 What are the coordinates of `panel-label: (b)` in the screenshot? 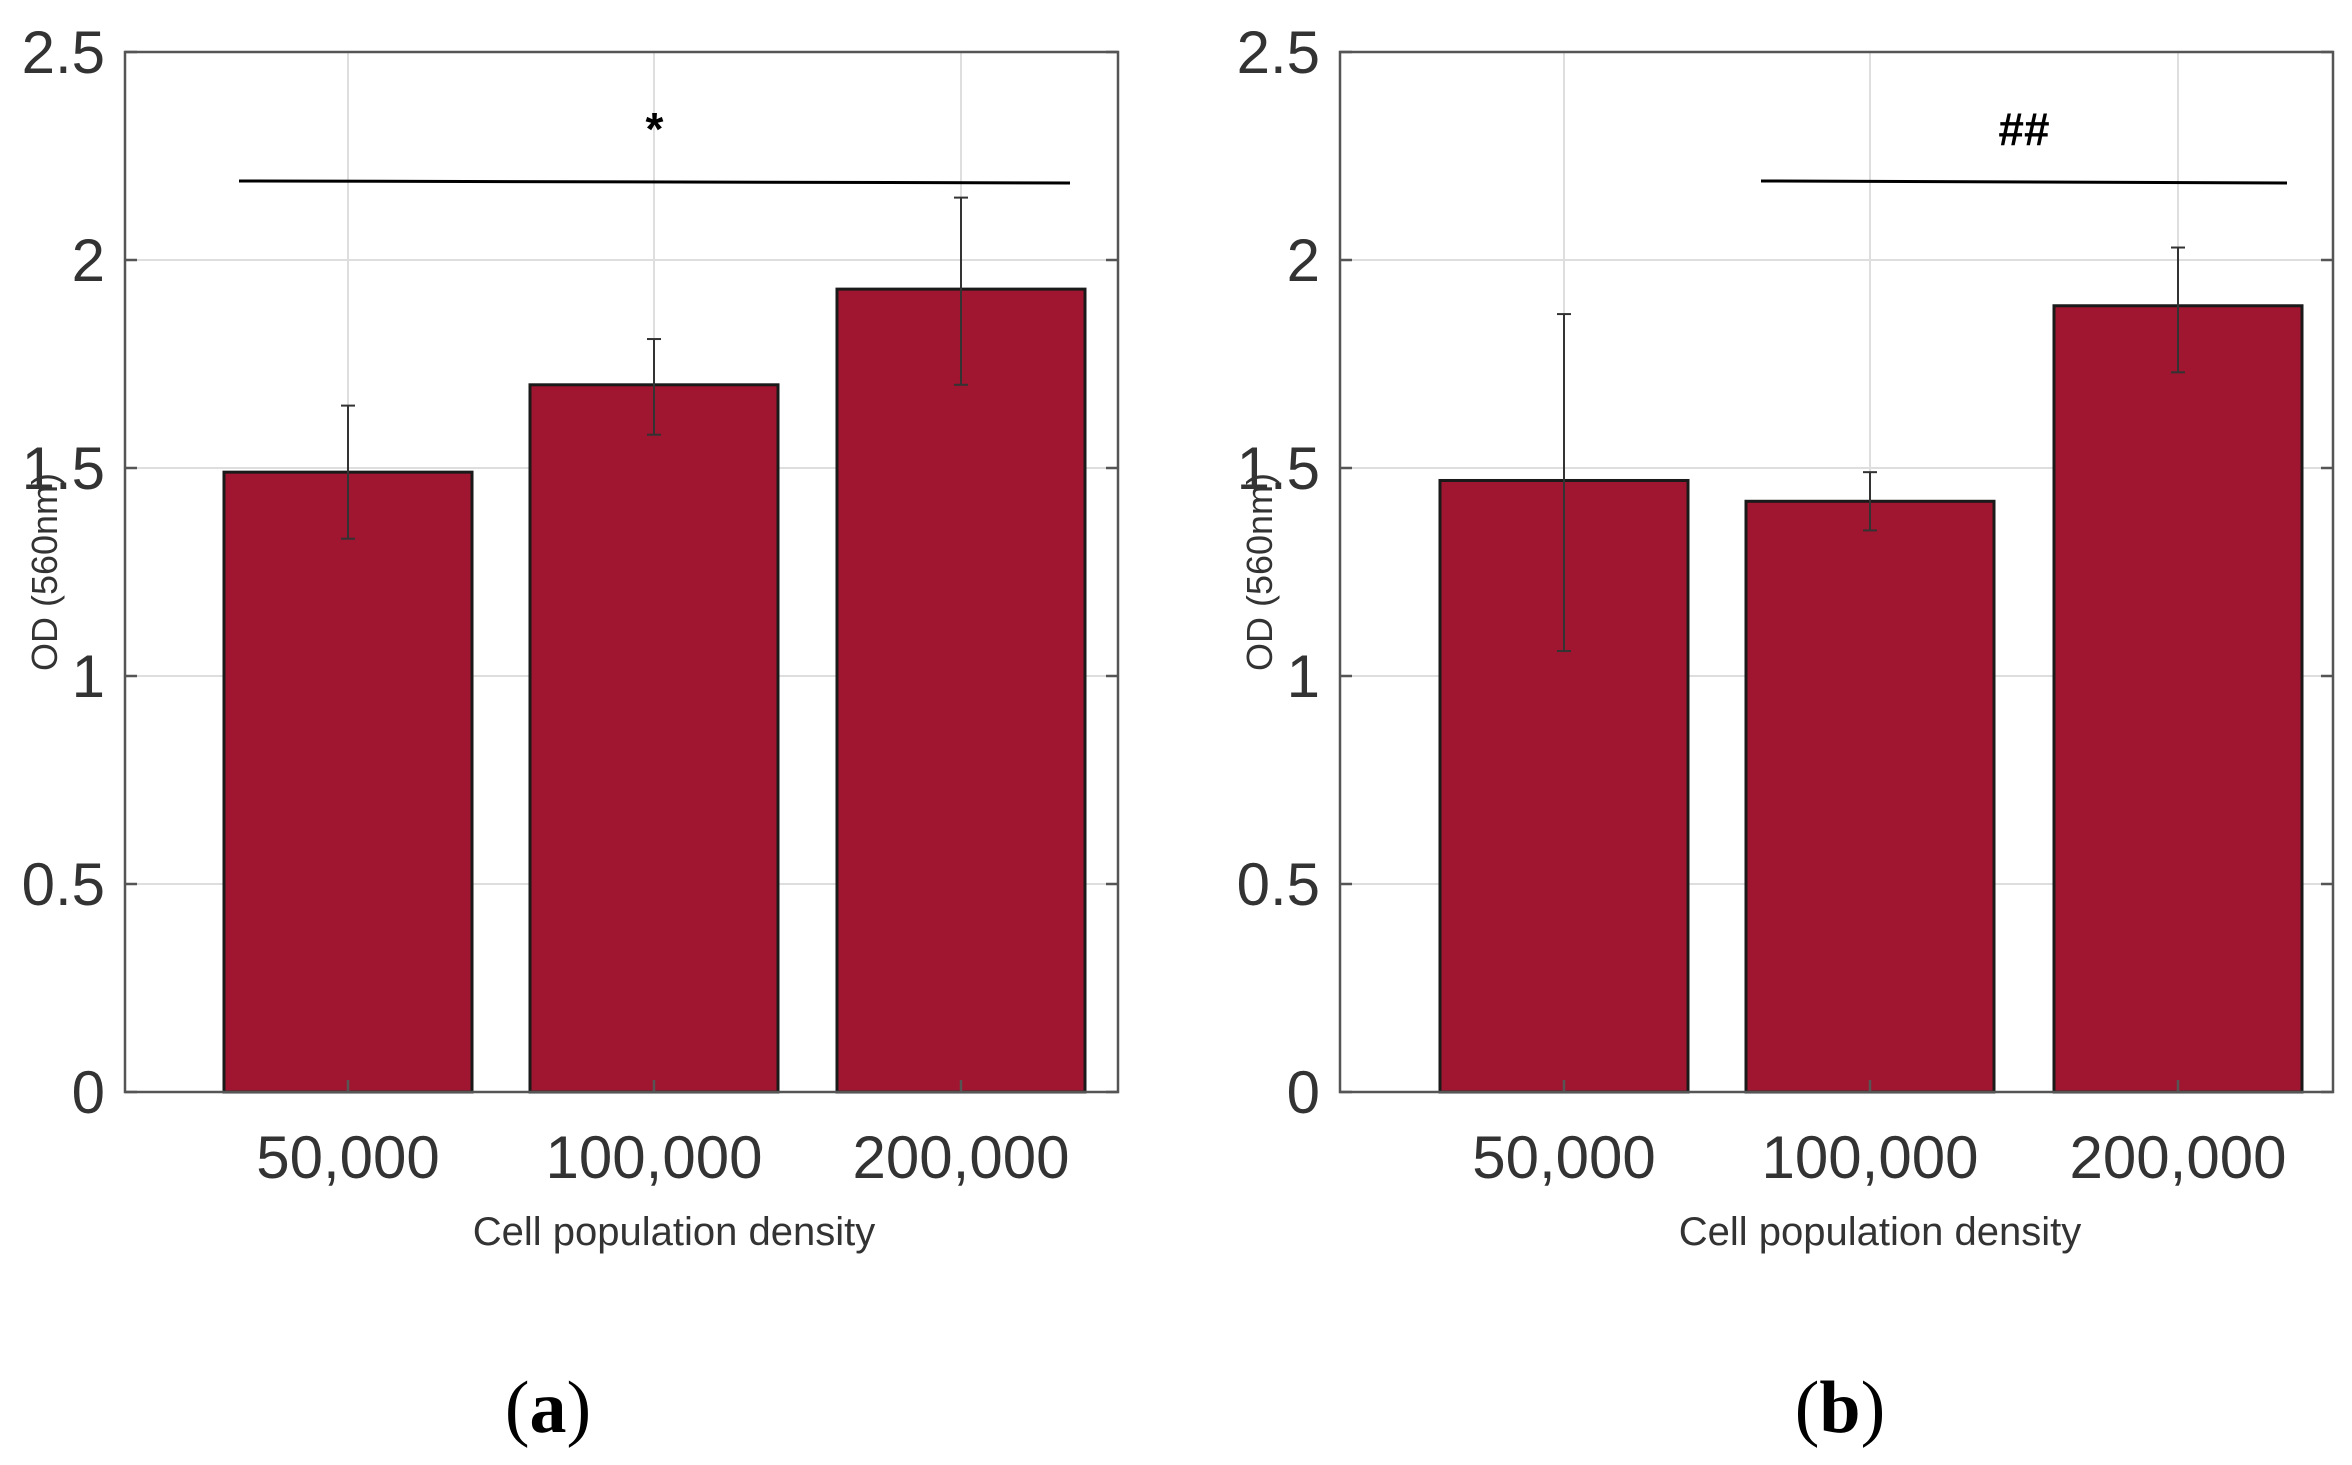 It's located at (1840, 1408).